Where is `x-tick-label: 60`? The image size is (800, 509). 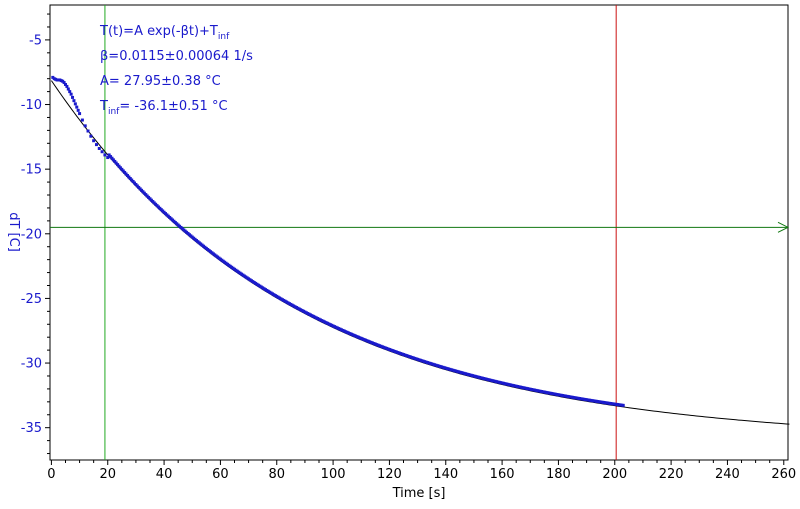 x-tick-label: 60 is located at coordinates (220, 474).